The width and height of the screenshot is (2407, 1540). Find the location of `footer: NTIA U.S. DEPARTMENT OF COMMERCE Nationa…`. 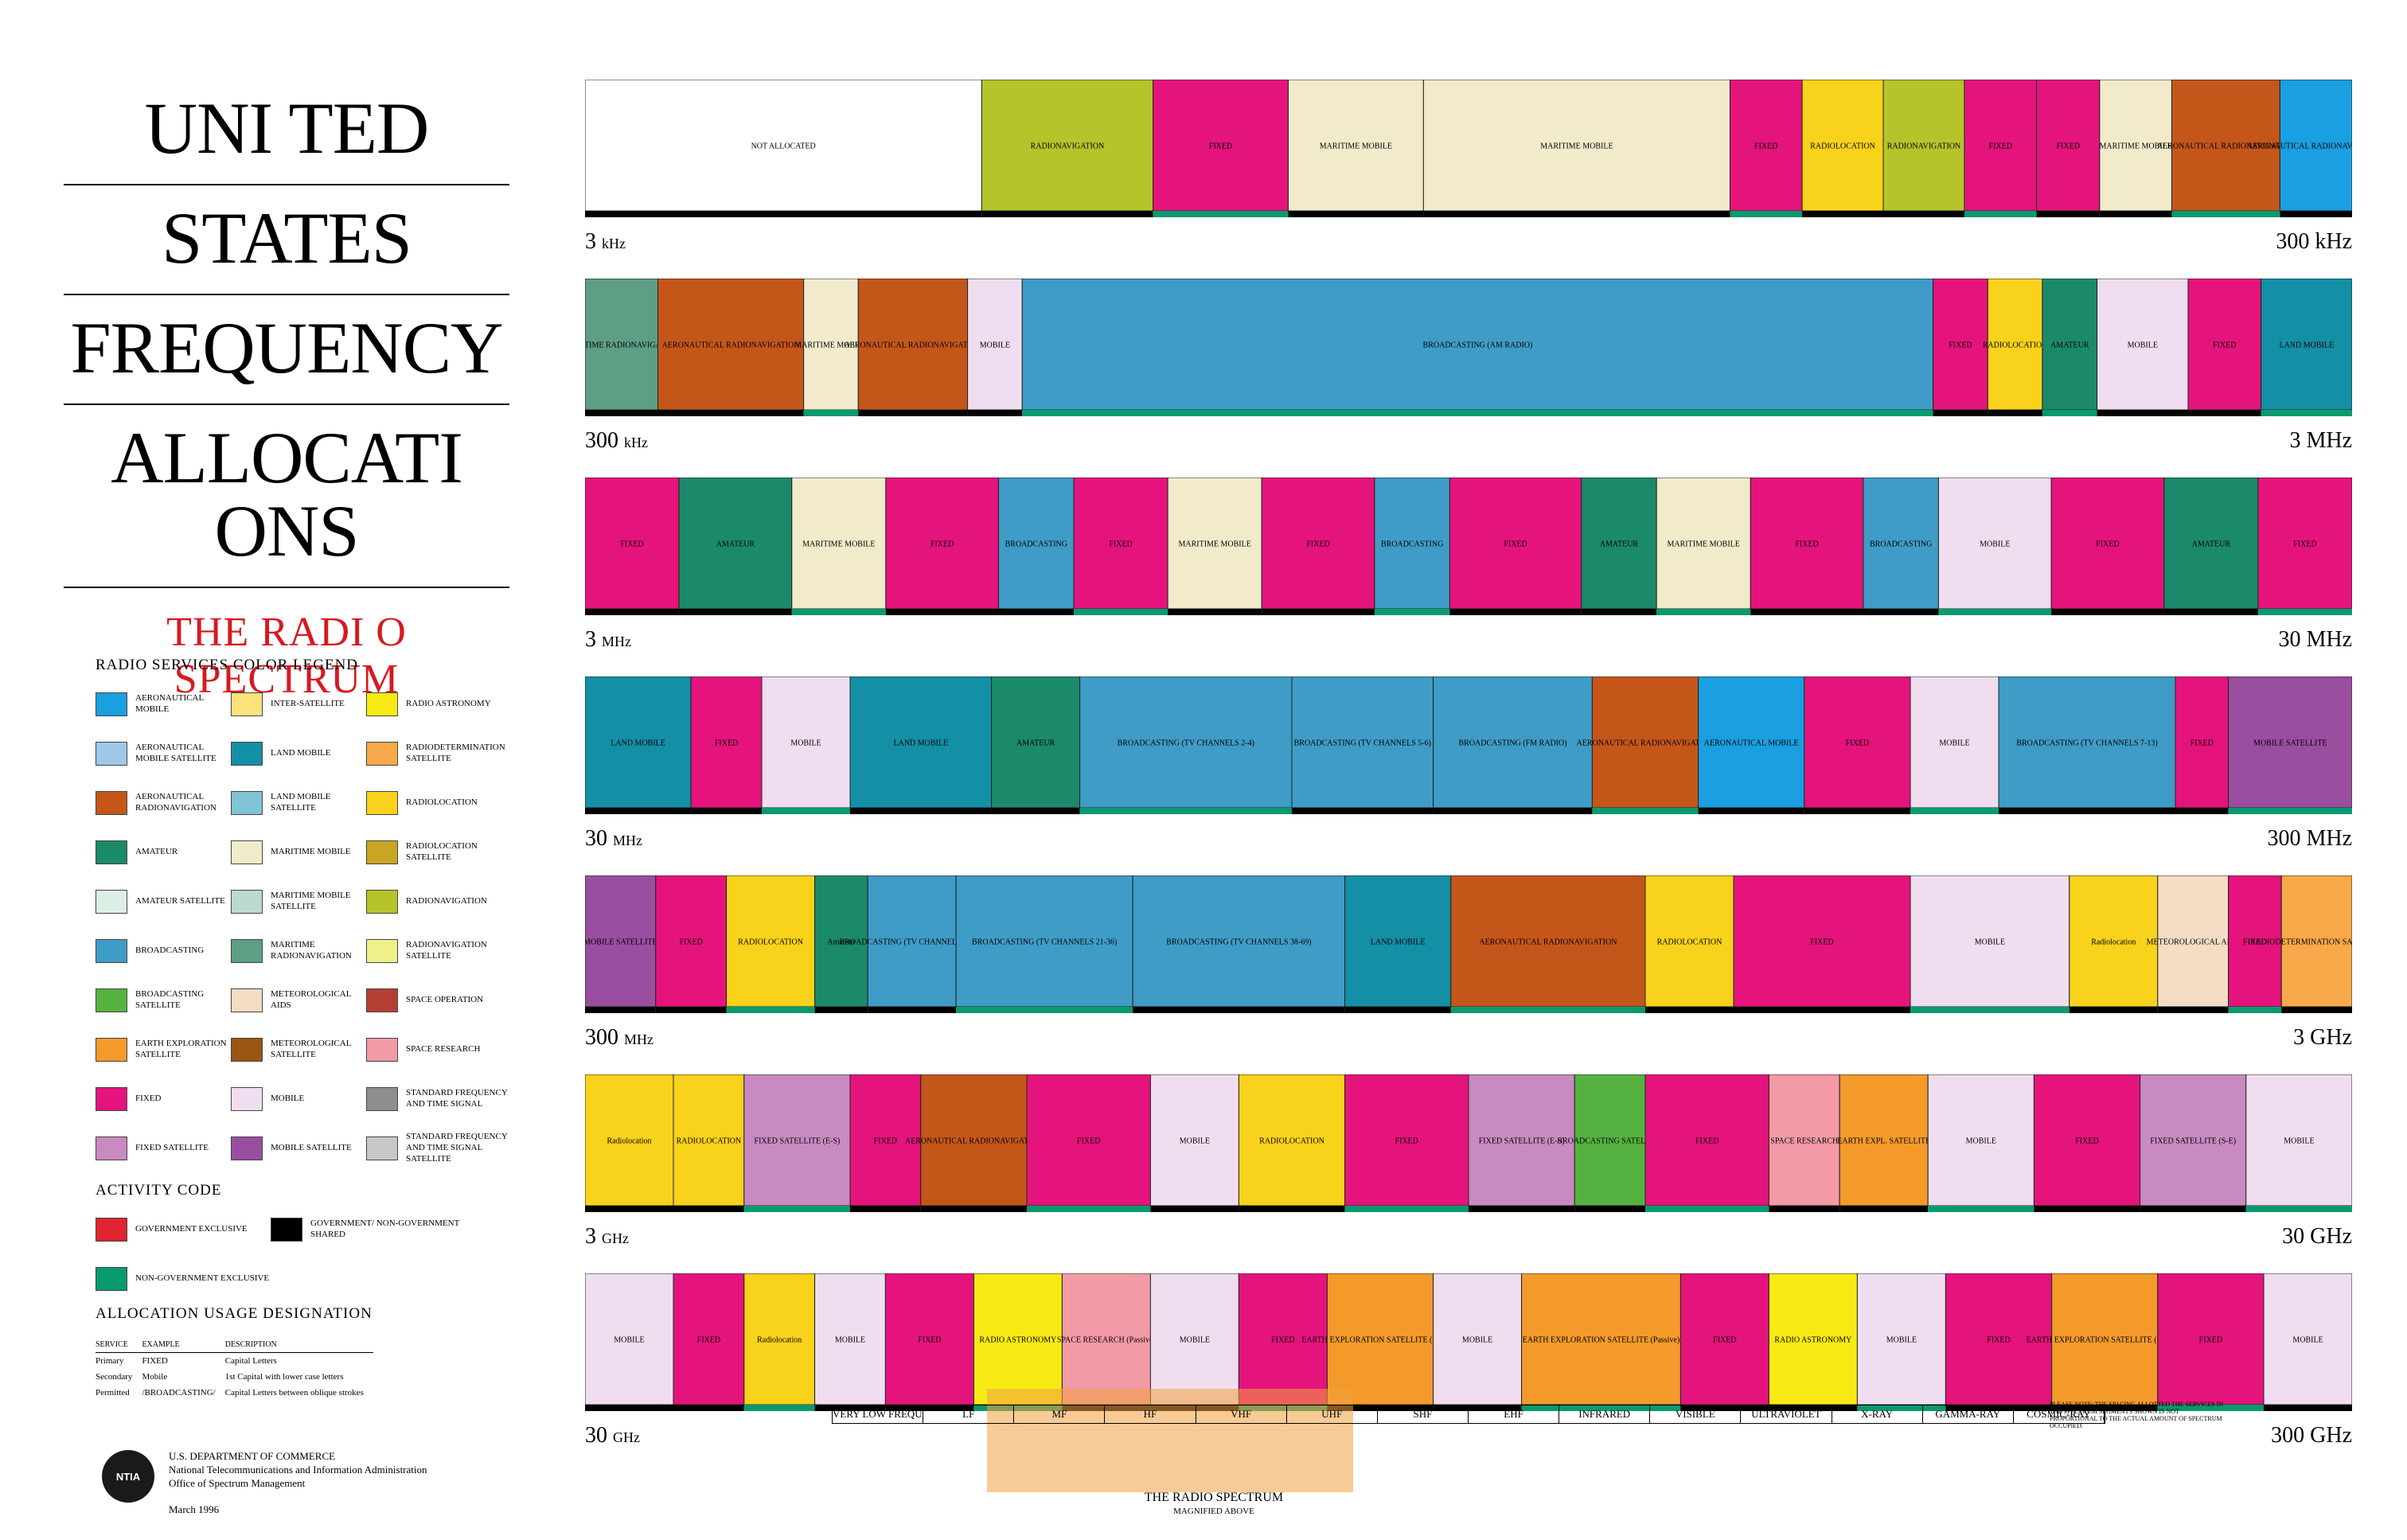

footer: NTIA U.S. DEPARTMENT OF COMMERCE Nationa… is located at coordinates (309, 1484).